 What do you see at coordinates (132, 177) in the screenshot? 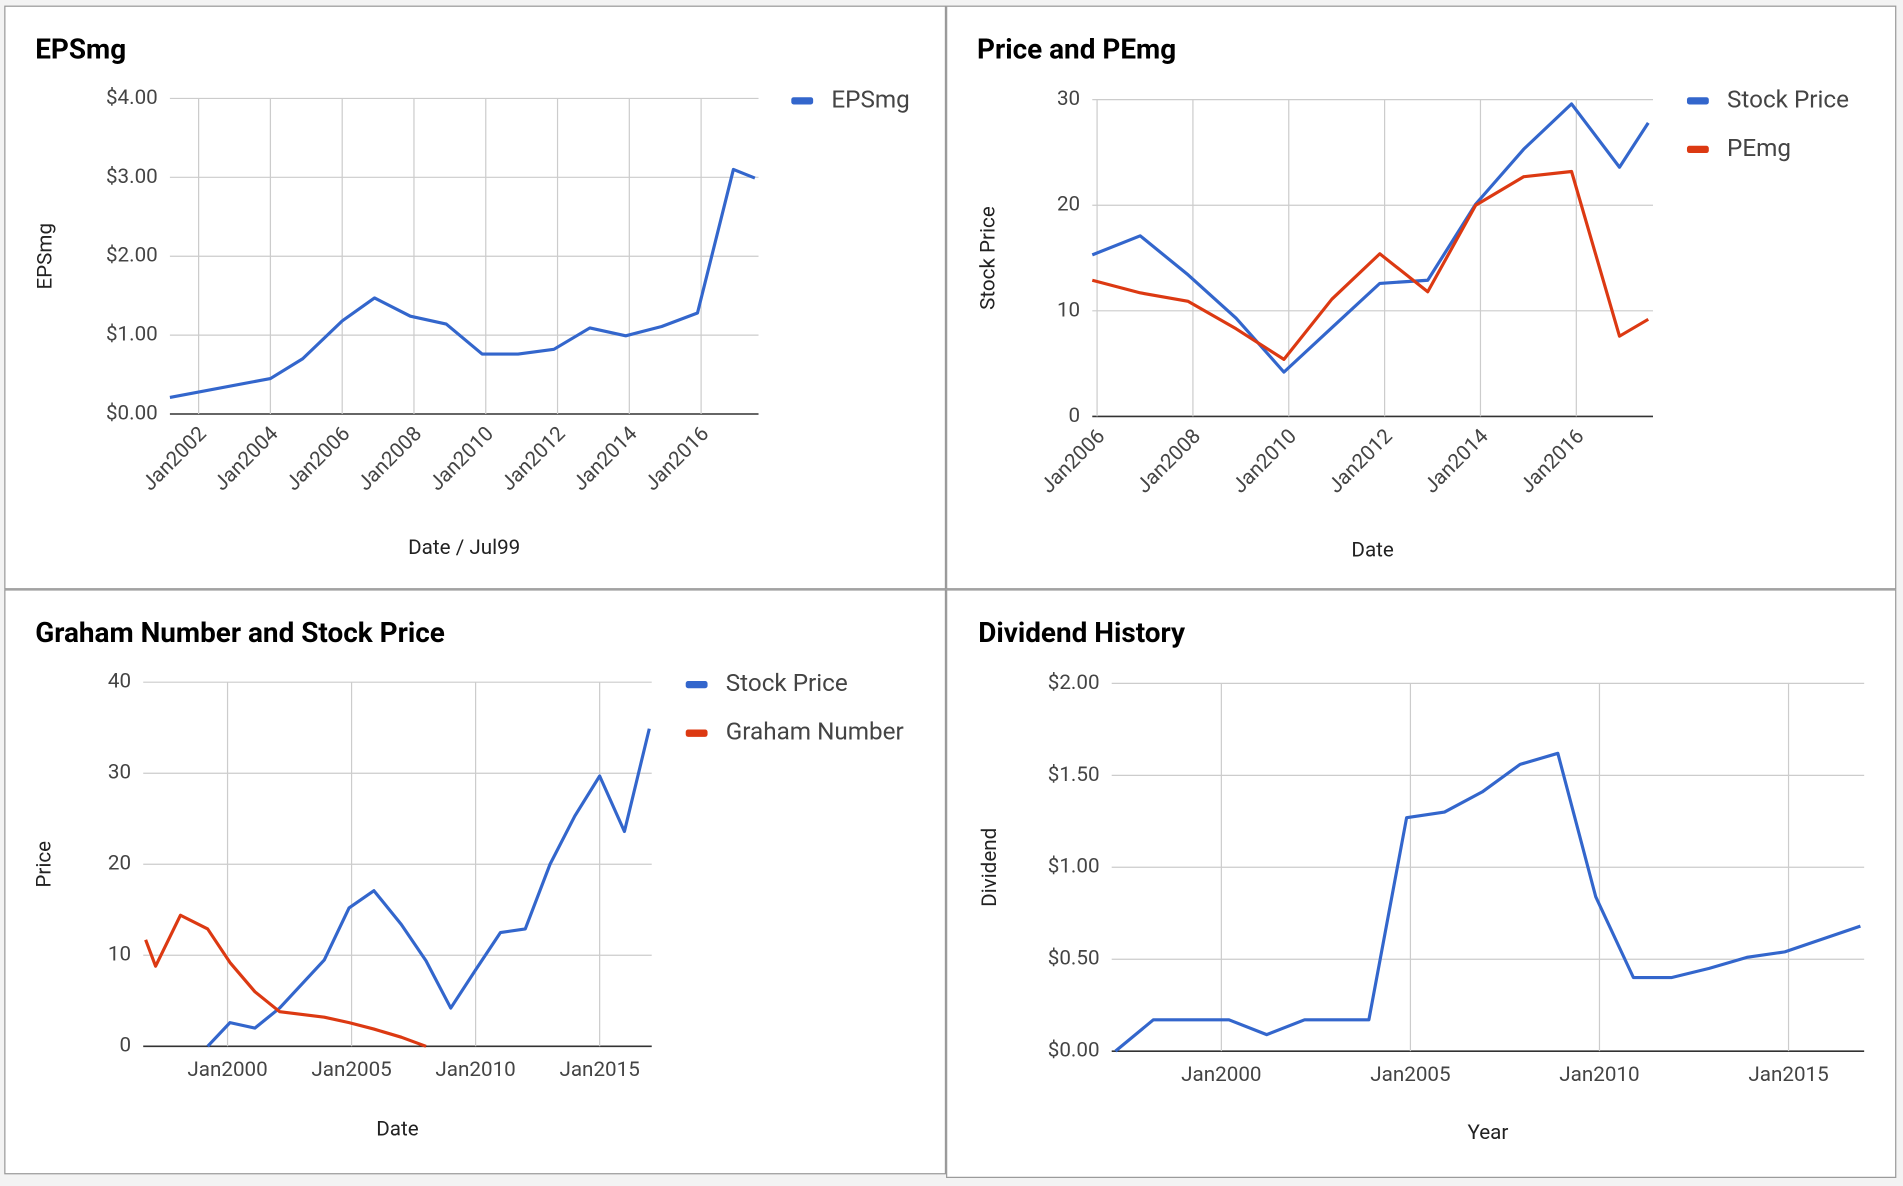
I see `y-tick-label: $3.00` at bounding box center [132, 177].